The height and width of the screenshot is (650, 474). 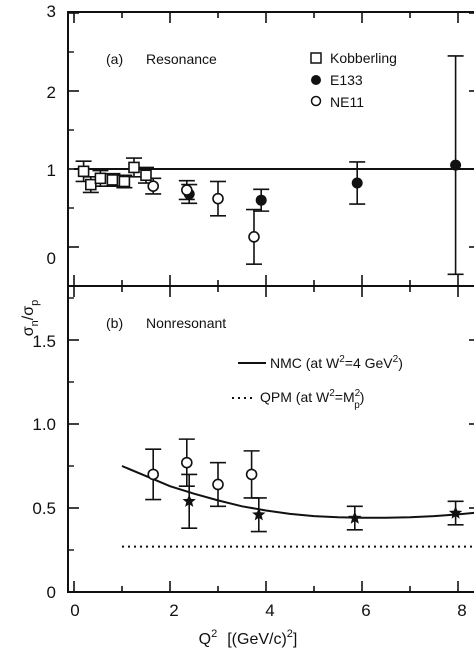 I want to click on panel-a-legend: Kobberling E133 NE11, so click(x=353, y=80).